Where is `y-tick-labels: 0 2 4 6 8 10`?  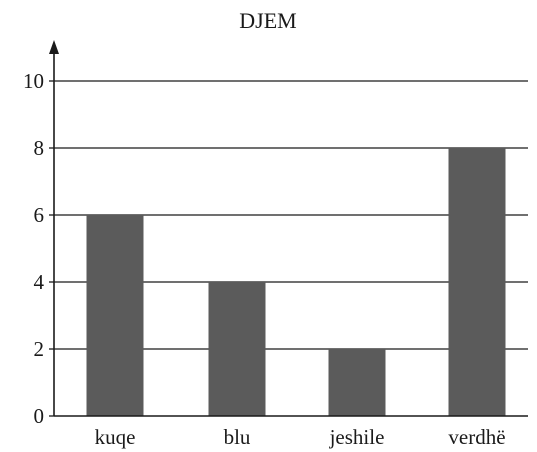 y-tick-labels: 0 2 4 6 8 10 is located at coordinates (34, 248).